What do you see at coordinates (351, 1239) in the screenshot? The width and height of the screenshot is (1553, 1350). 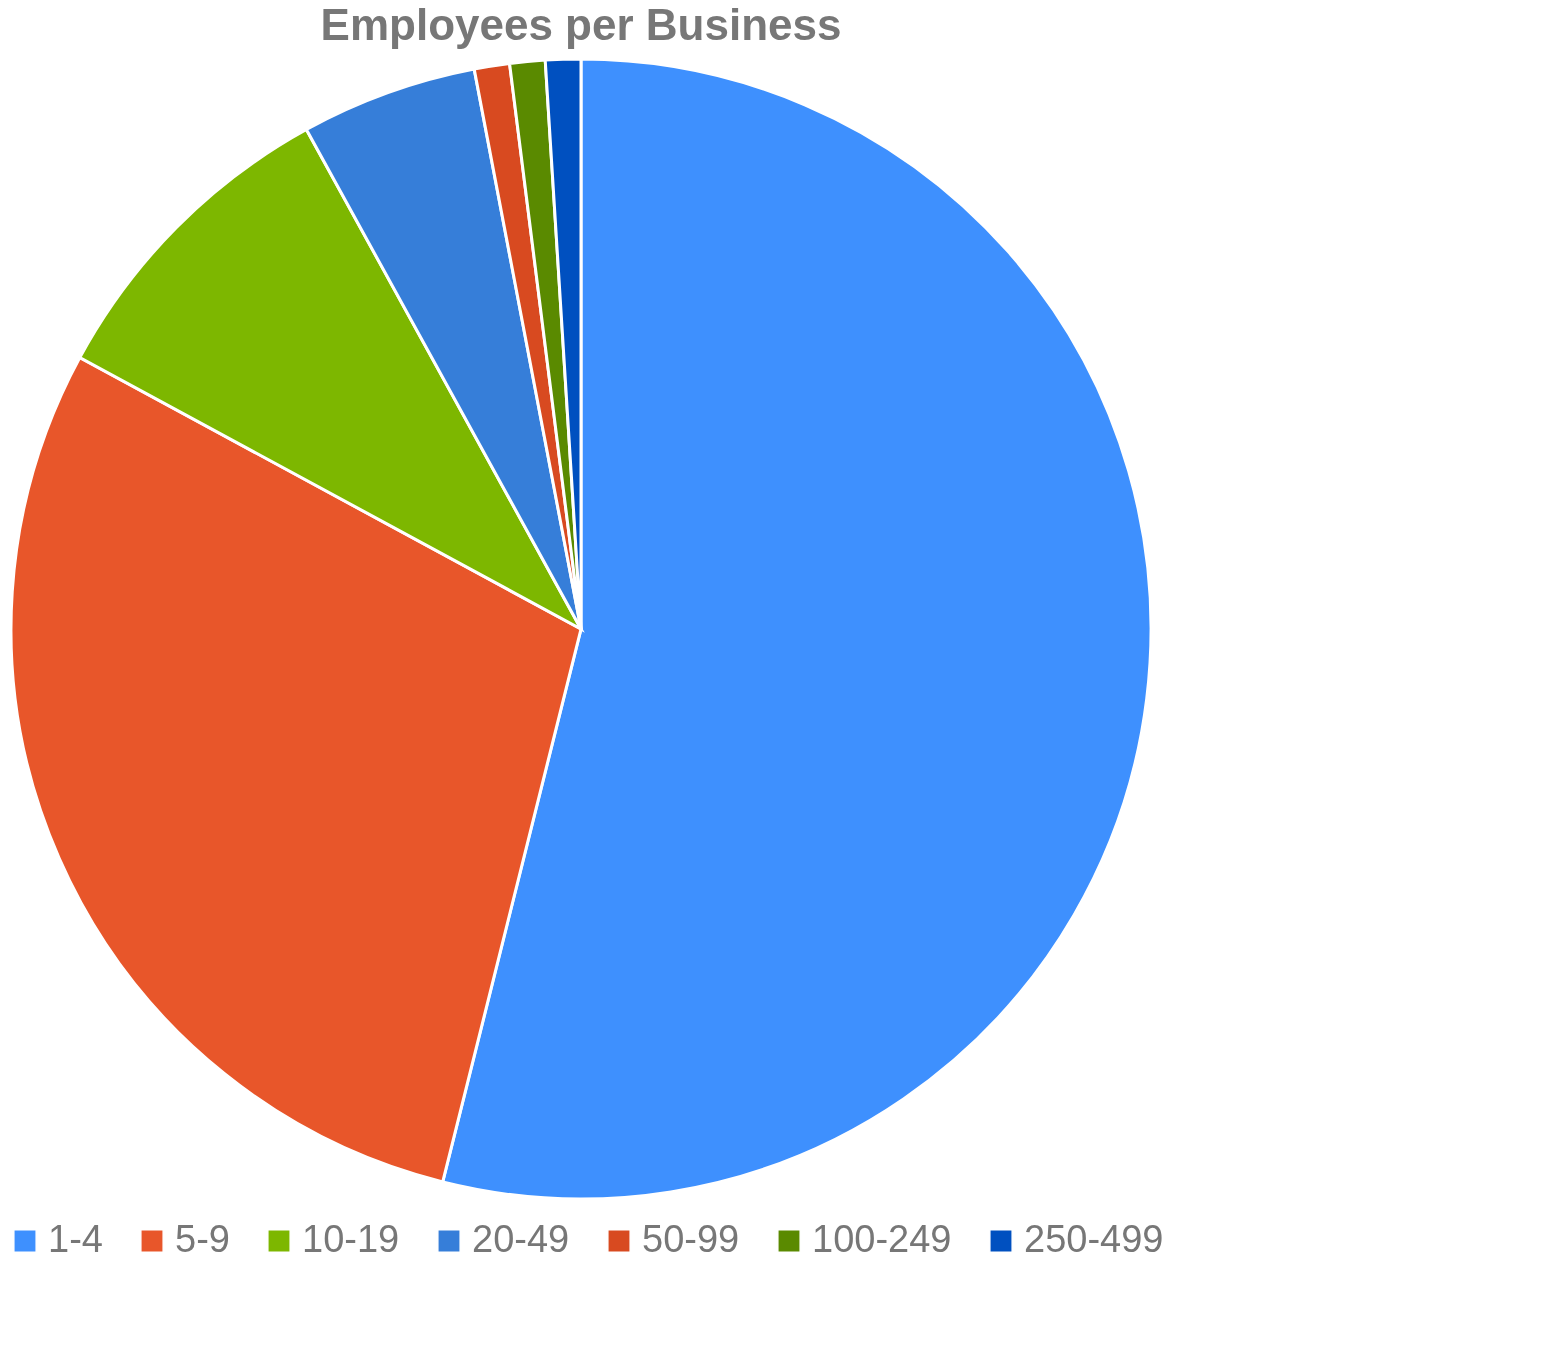 I see `legend-label: 10-19` at bounding box center [351, 1239].